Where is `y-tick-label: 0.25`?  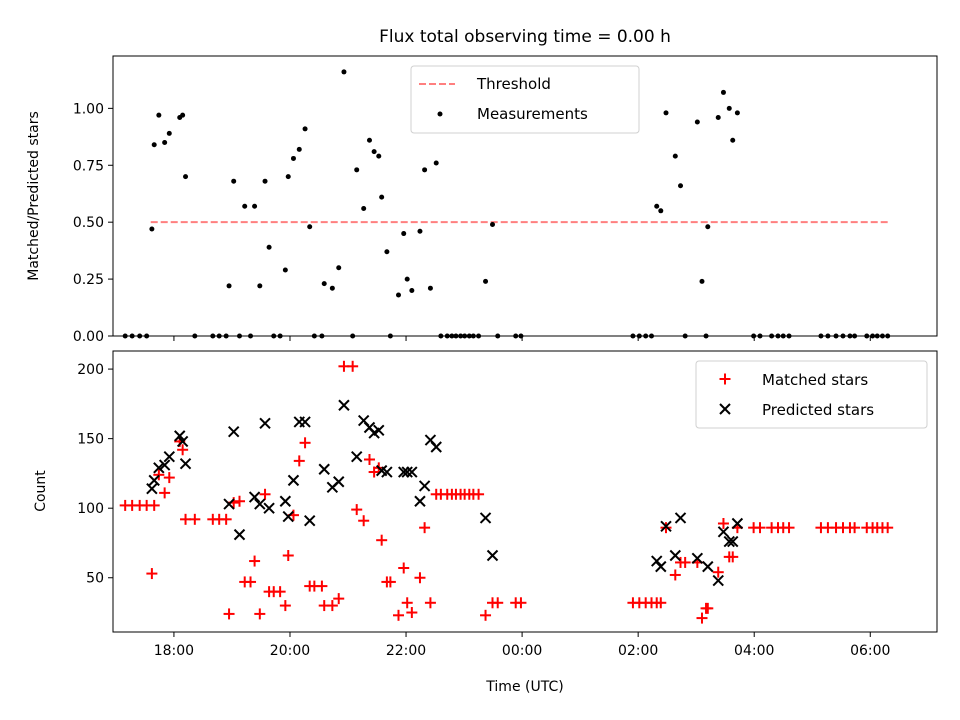
y-tick-label: 0.25 is located at coordinates (88, 280).